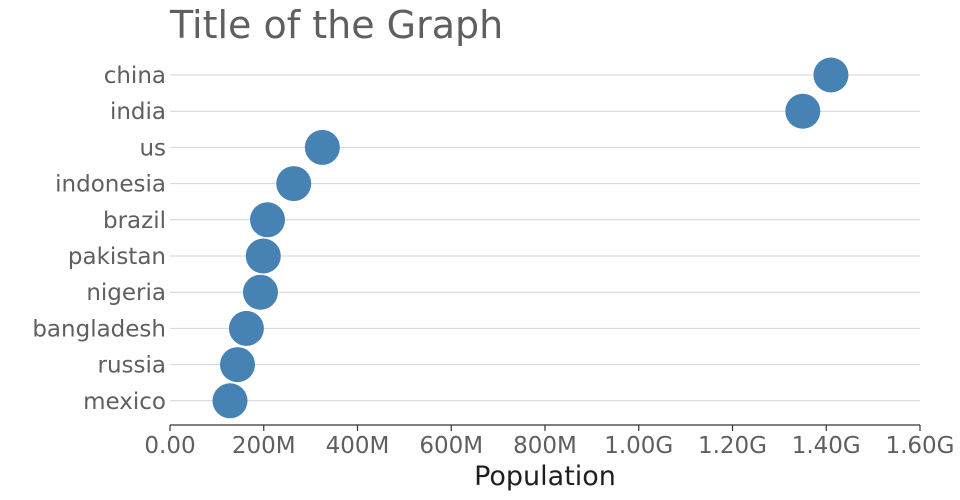 The height and width of the screenshot is (500, 960). What do you see at coordinates (237, 365) in the screenshot?
I see `data-point-russia` at bounding box center [237, 365].